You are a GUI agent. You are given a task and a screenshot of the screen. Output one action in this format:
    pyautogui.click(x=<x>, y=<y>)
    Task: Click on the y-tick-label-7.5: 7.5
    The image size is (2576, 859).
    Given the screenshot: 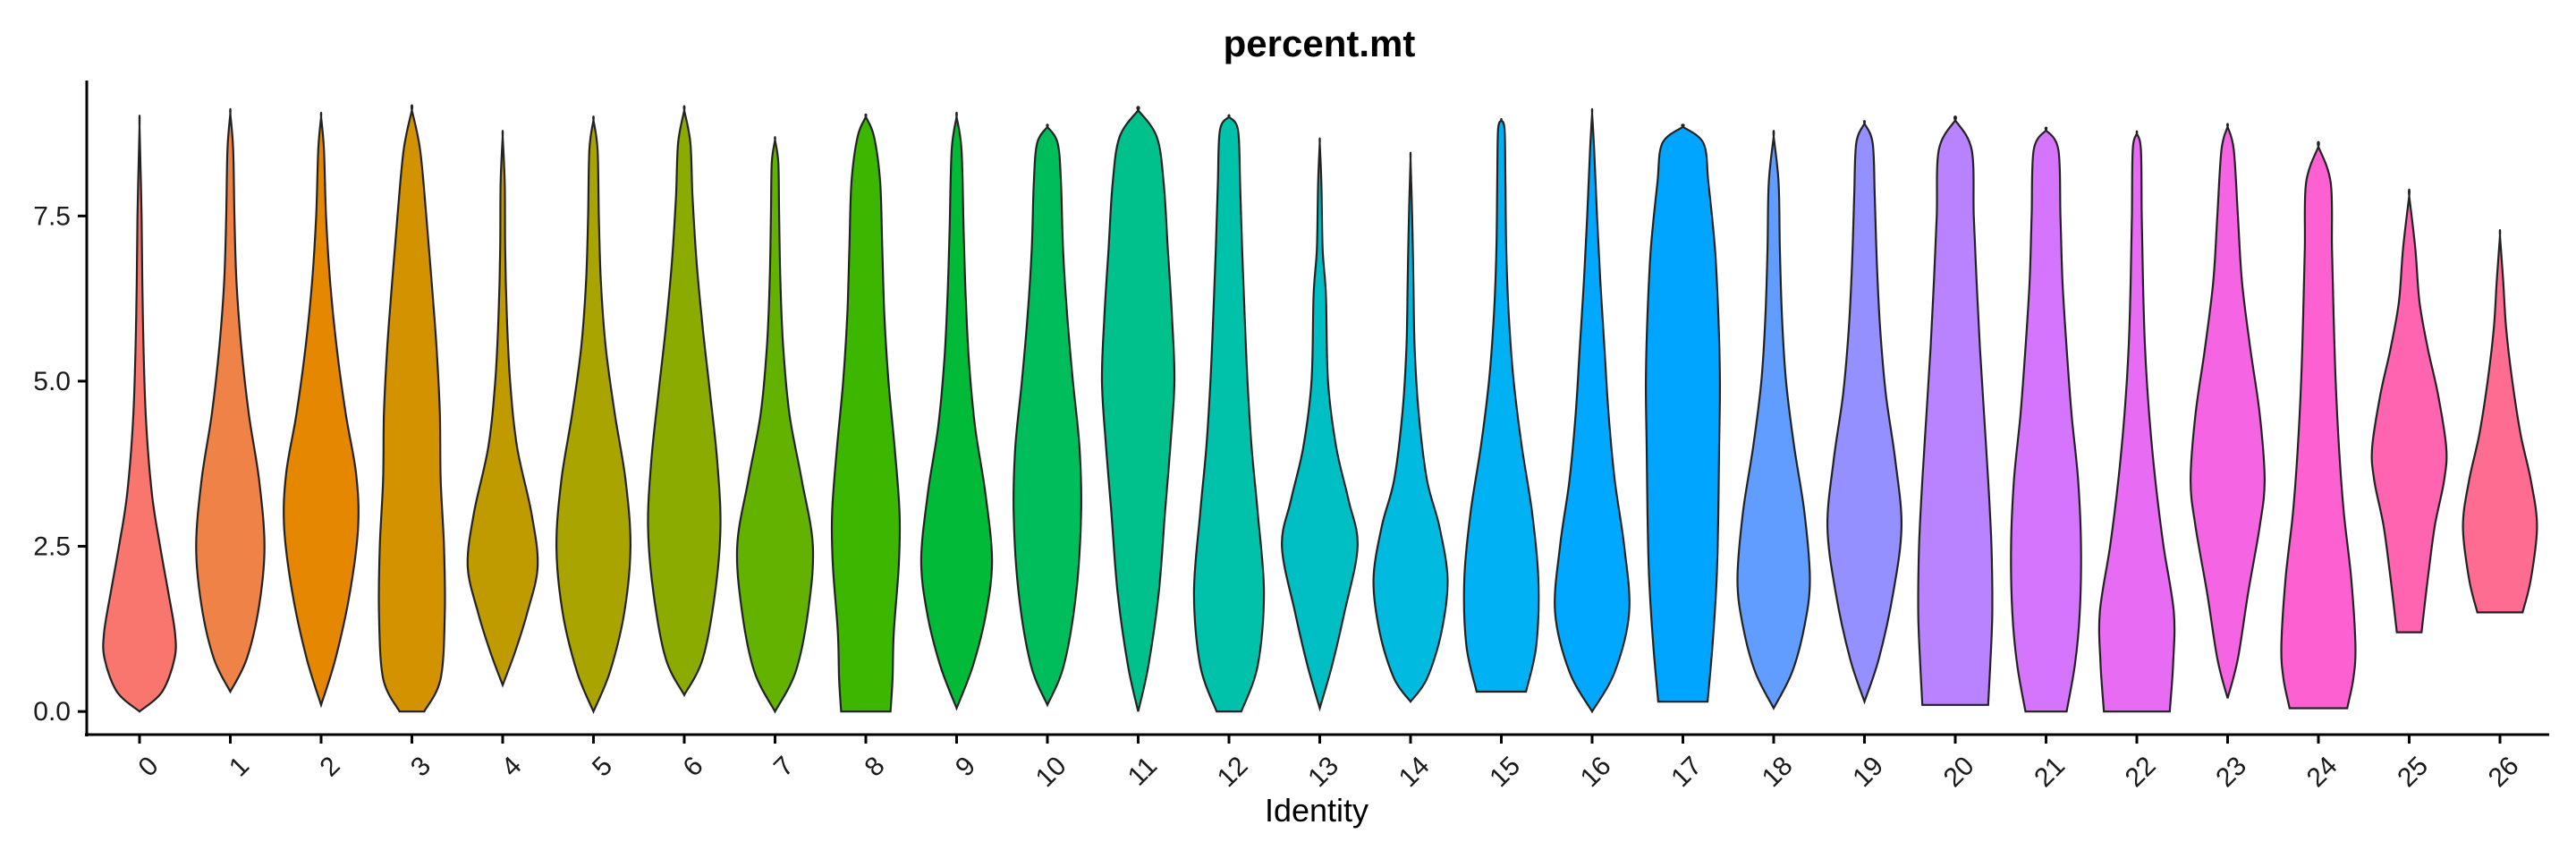 What is the action you would take?
    pyautogui.click(x=52, y=216)
    